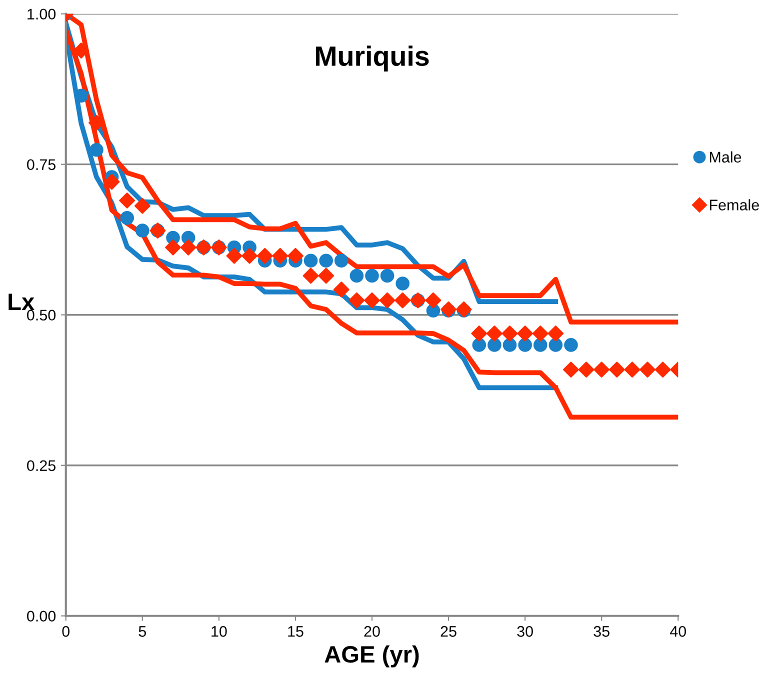 The height and width of the screenshot is (692, 775). I want to click on x-tick-label: 25, so click(448, 631).